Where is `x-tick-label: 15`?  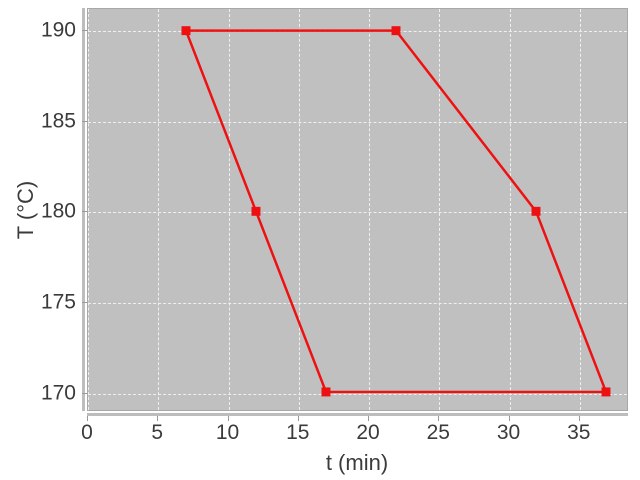 x-tick-label: 15 is located at coordinates (298, 432).